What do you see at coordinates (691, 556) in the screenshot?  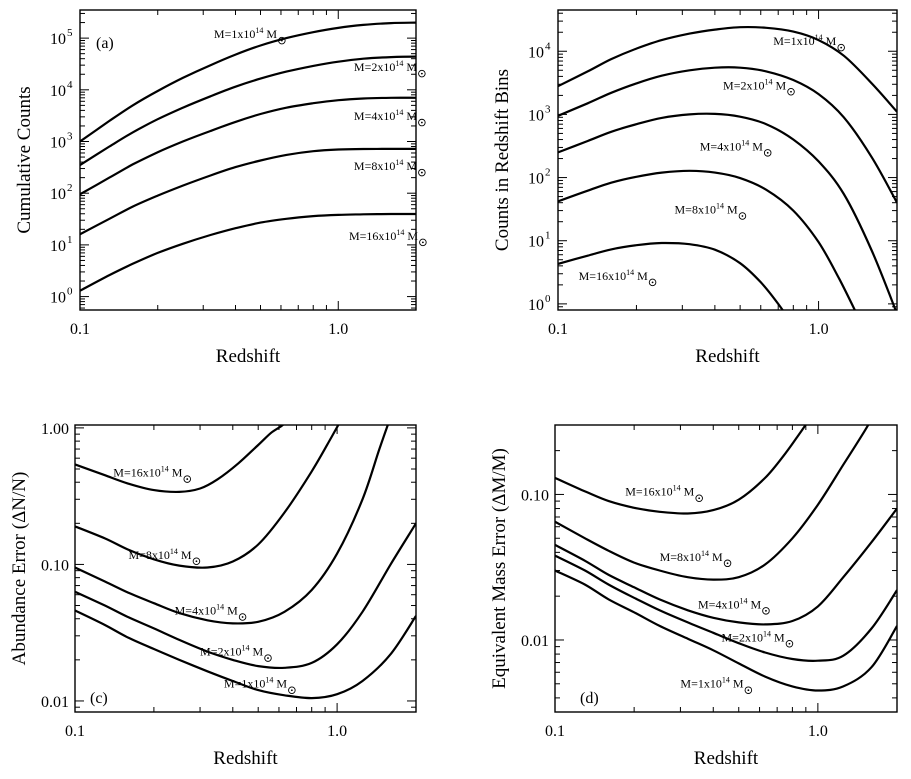 I see `series-label-2: M=8x1014 M` at bounding box center [691, 556].